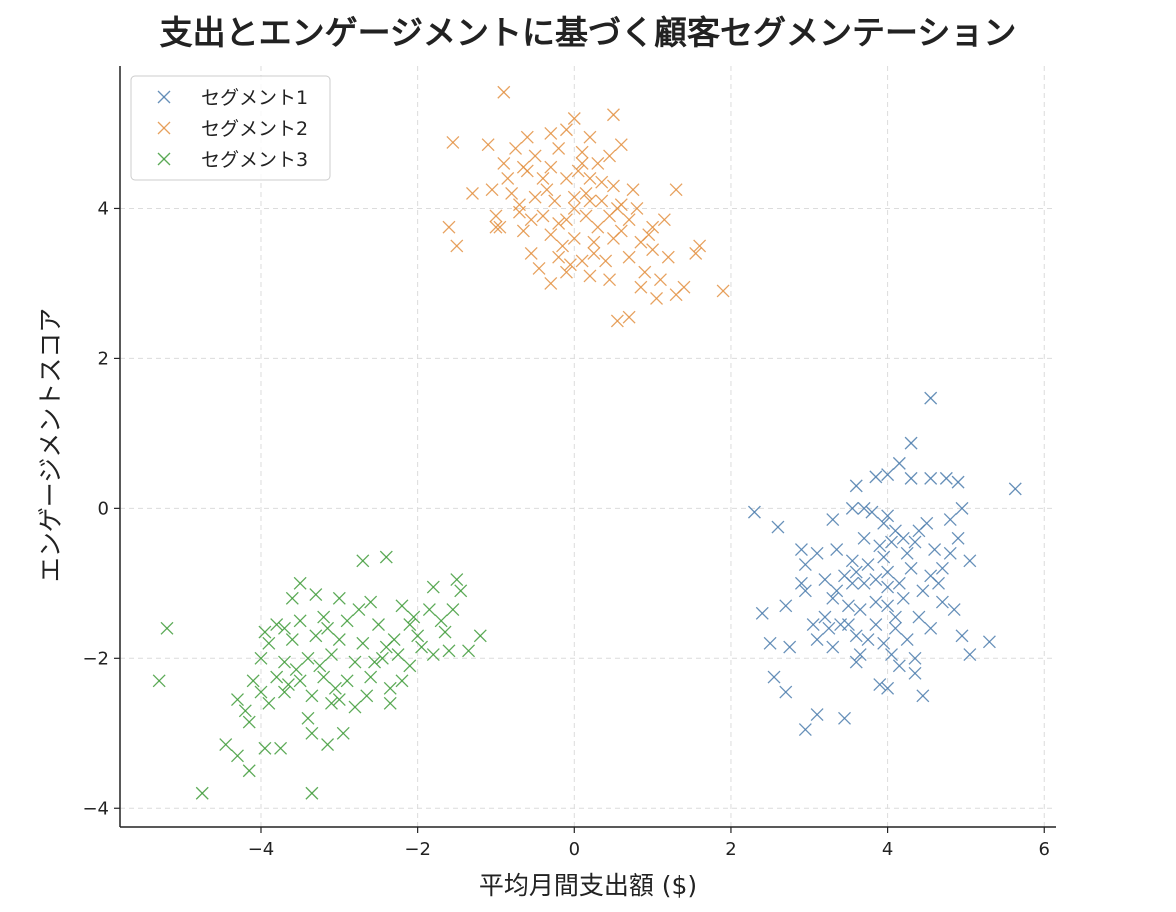  Describe the element at coordinates (230, 128) in the screenshot. I see `legend-box` at that location.